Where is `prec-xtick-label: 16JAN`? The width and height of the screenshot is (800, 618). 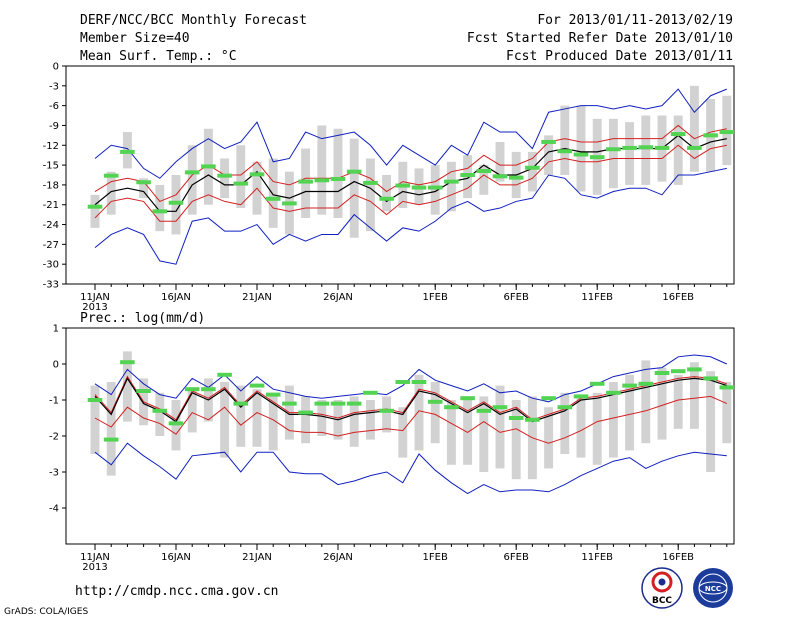
prec-xtick-label: 16JAN is located at coordinates (176, 557).